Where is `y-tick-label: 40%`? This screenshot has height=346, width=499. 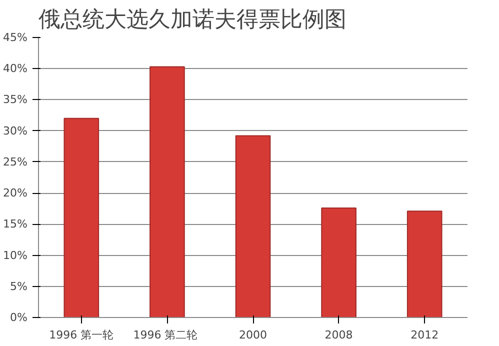 y-tick-label: 40% is located at coordinates (15, 69).